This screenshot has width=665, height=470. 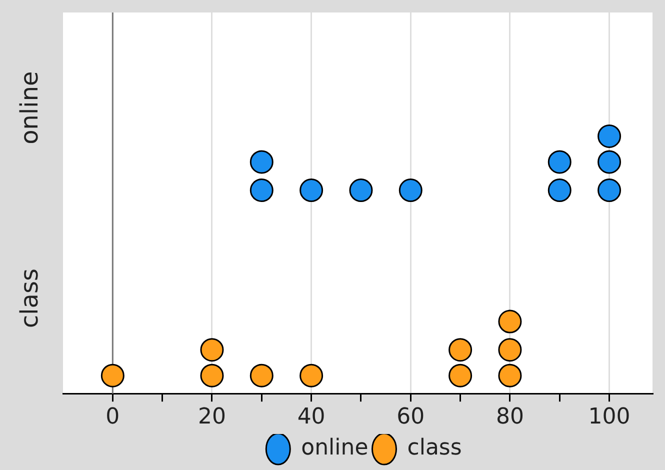 I want to click on legend-label: online, so click(x=334, y=448).